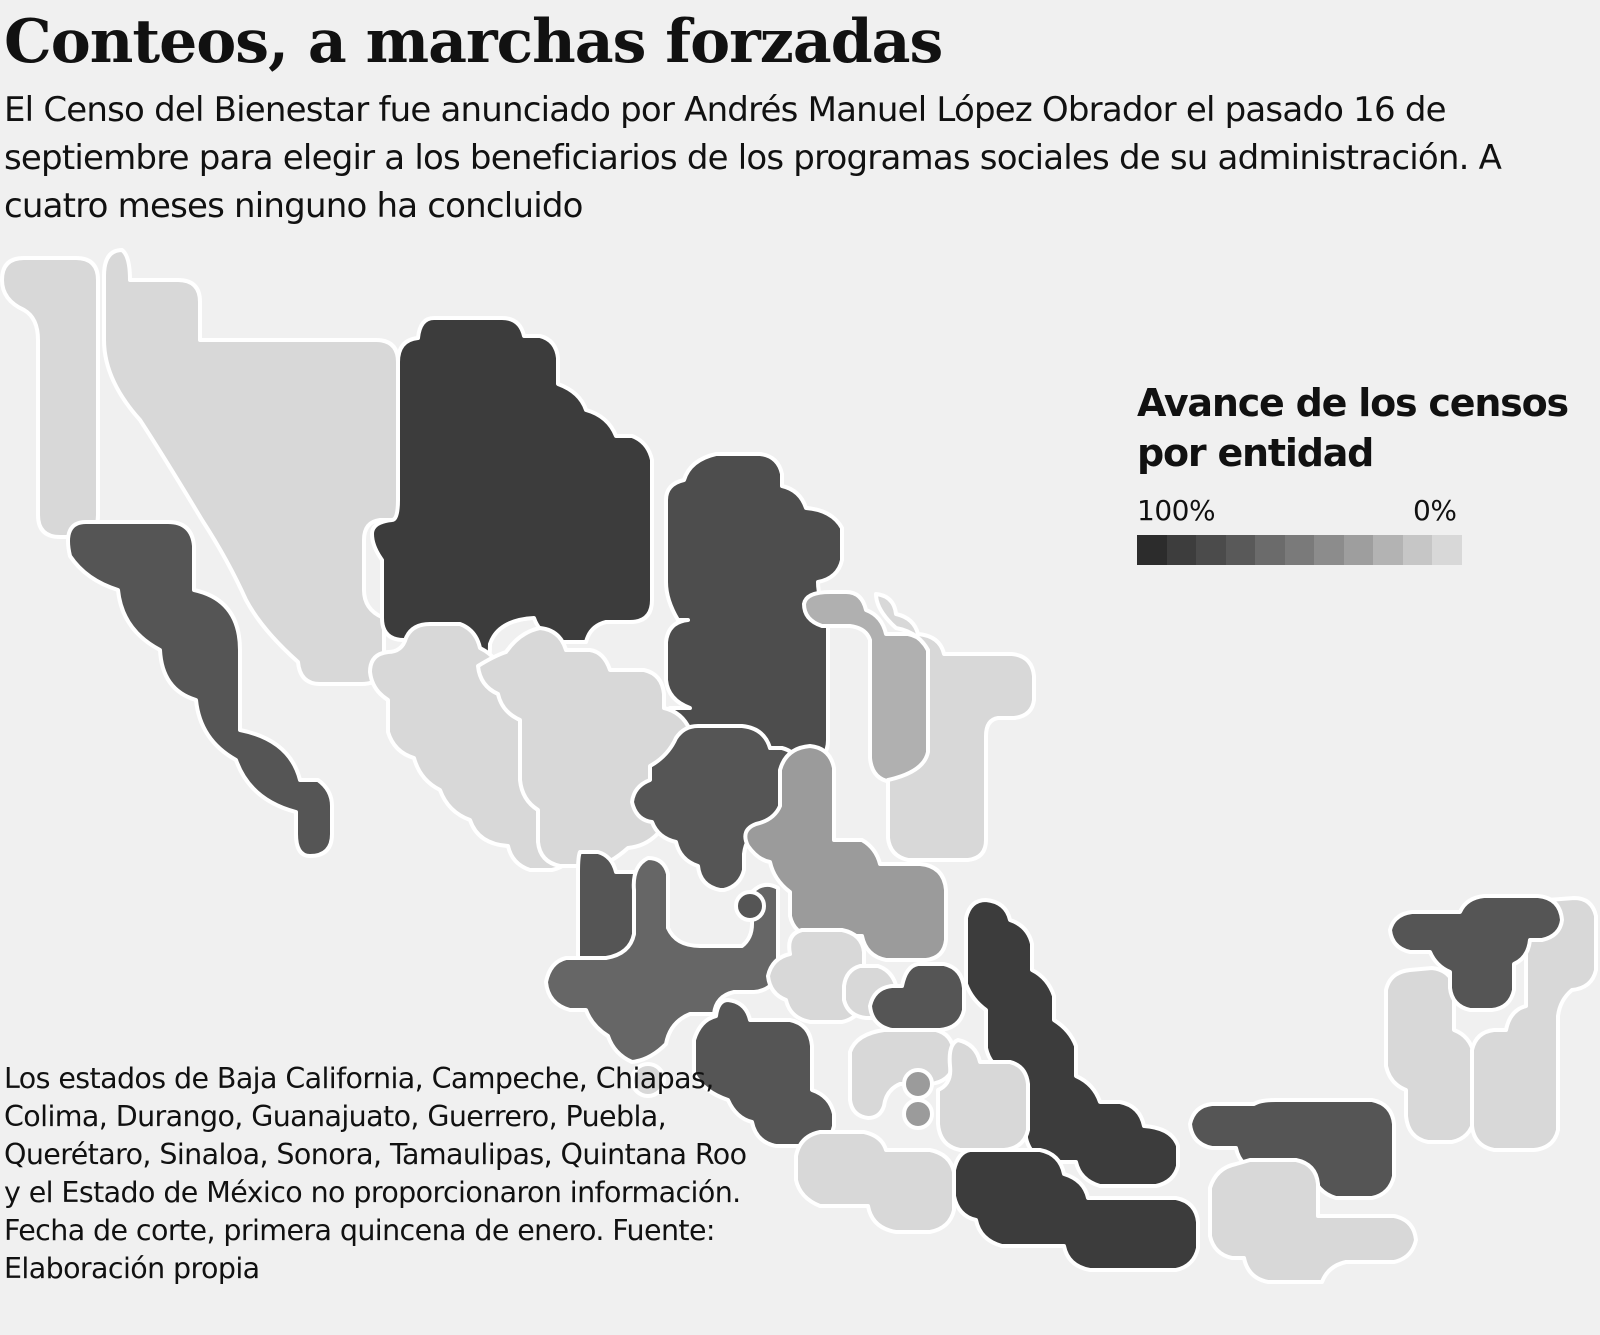  What do you see at coordinates (1476, 953) in the screenshot?
I see `state-yucatan` at bounding box center [1476, 953].